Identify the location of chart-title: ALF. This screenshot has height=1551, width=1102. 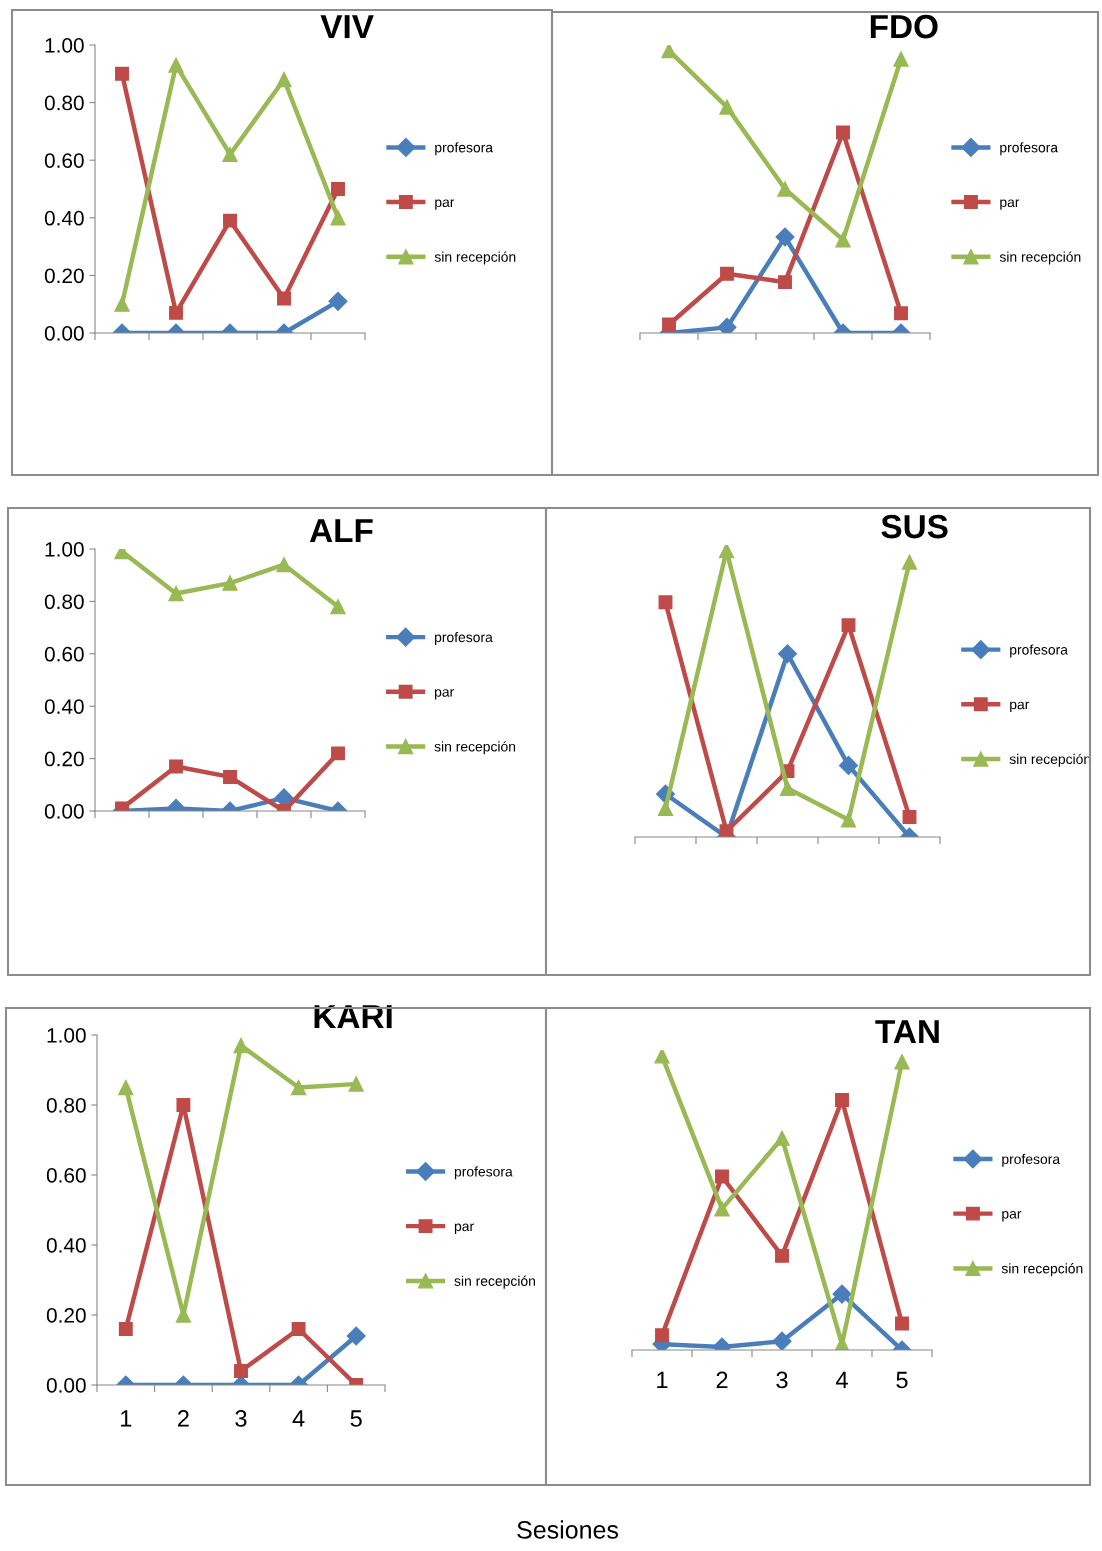
(341, 531).